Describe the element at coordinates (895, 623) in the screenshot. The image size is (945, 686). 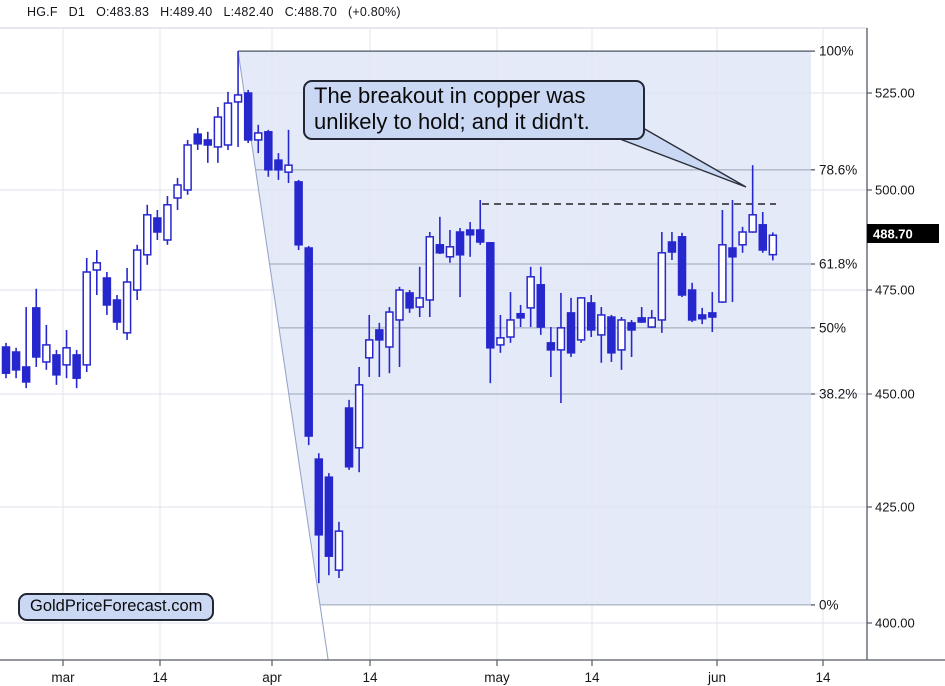
I see `y-axis-label: 400.00` at that location.